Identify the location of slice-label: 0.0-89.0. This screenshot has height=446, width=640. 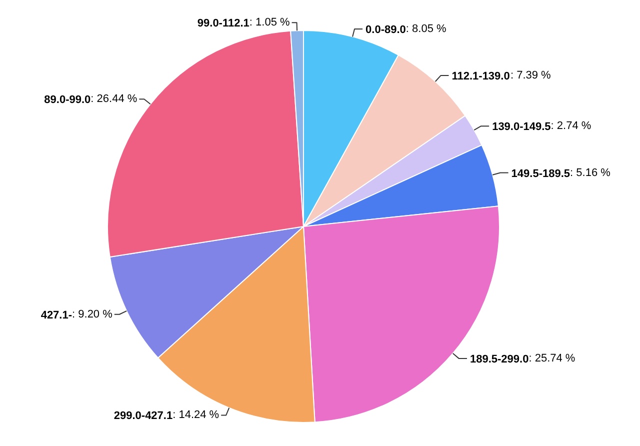
(386, 30).